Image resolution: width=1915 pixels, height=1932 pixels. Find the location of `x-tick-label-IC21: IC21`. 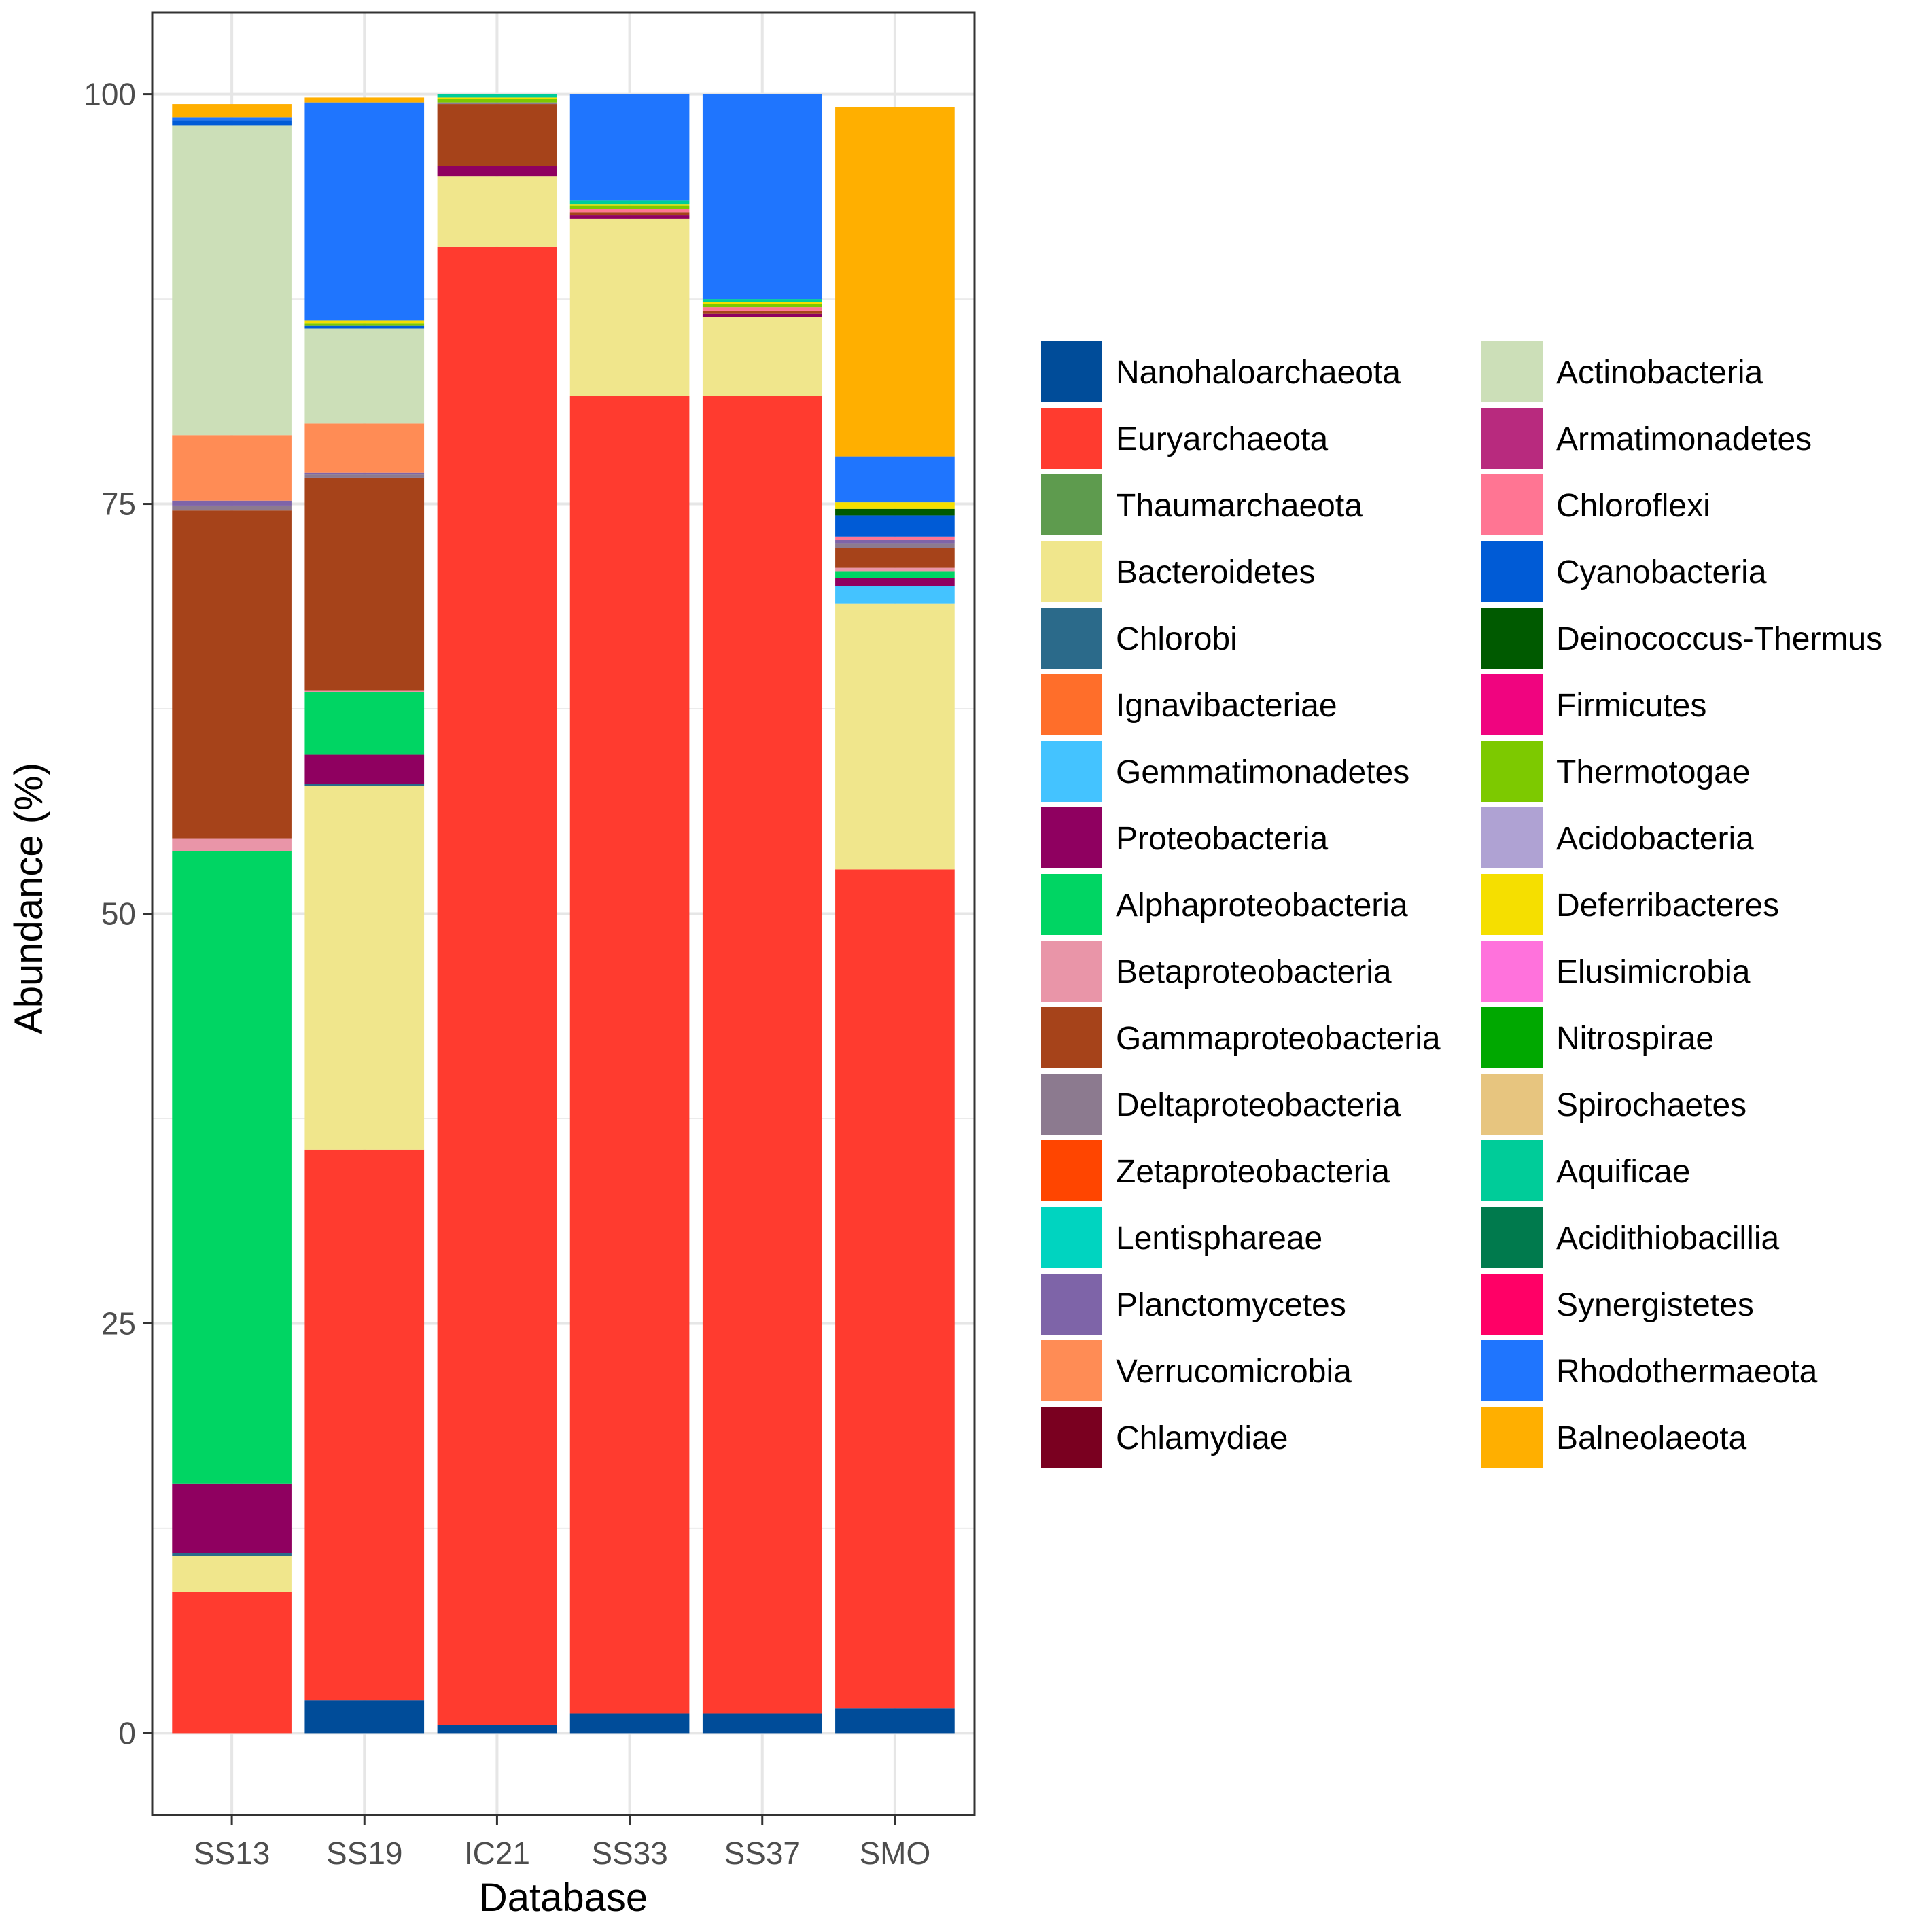

x-tick-label-IC21: IC21 is located at coordinates (497, 1853).